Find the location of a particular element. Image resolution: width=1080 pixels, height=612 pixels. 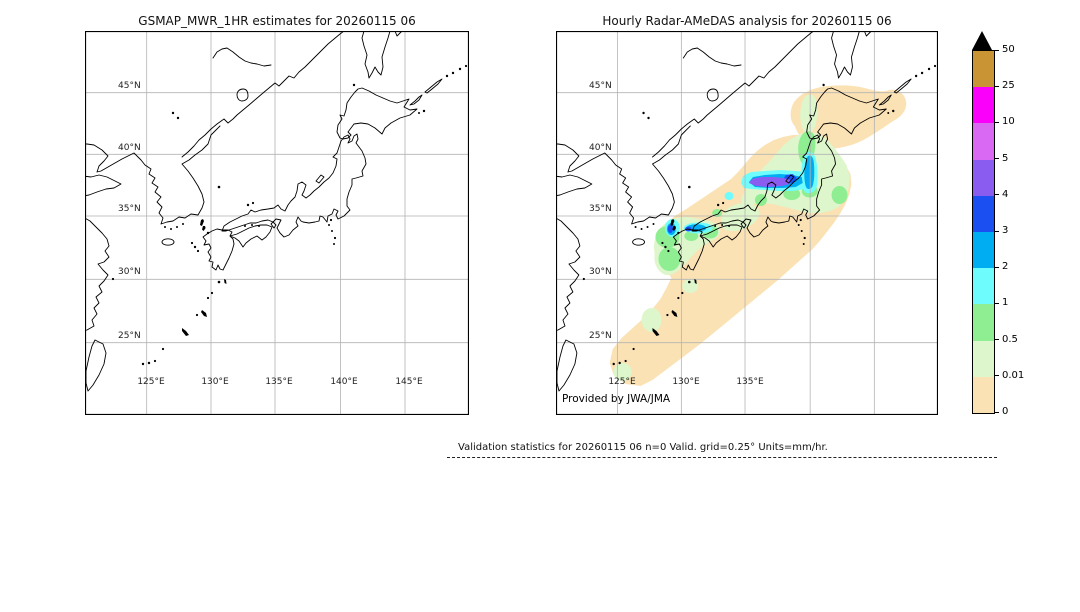

colorbar-tick-label: 10 is located at coordinates (1008, 122).